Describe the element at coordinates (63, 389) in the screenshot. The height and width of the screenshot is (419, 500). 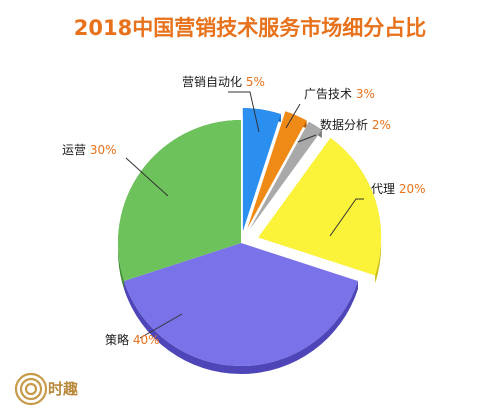
I see `logo-text: 时趣` at that location.